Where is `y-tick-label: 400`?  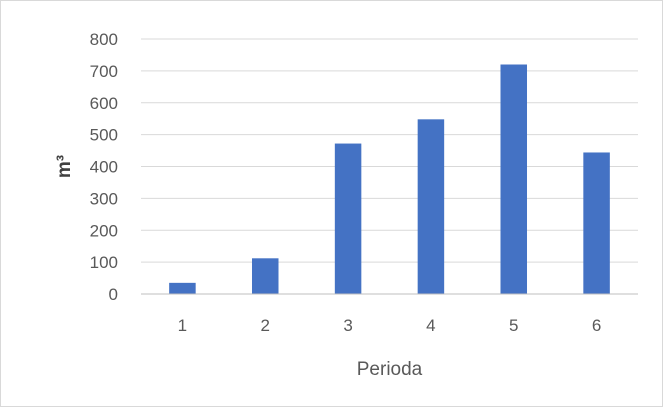
y-tick-label: 400 is located at coordinates (104, 167).